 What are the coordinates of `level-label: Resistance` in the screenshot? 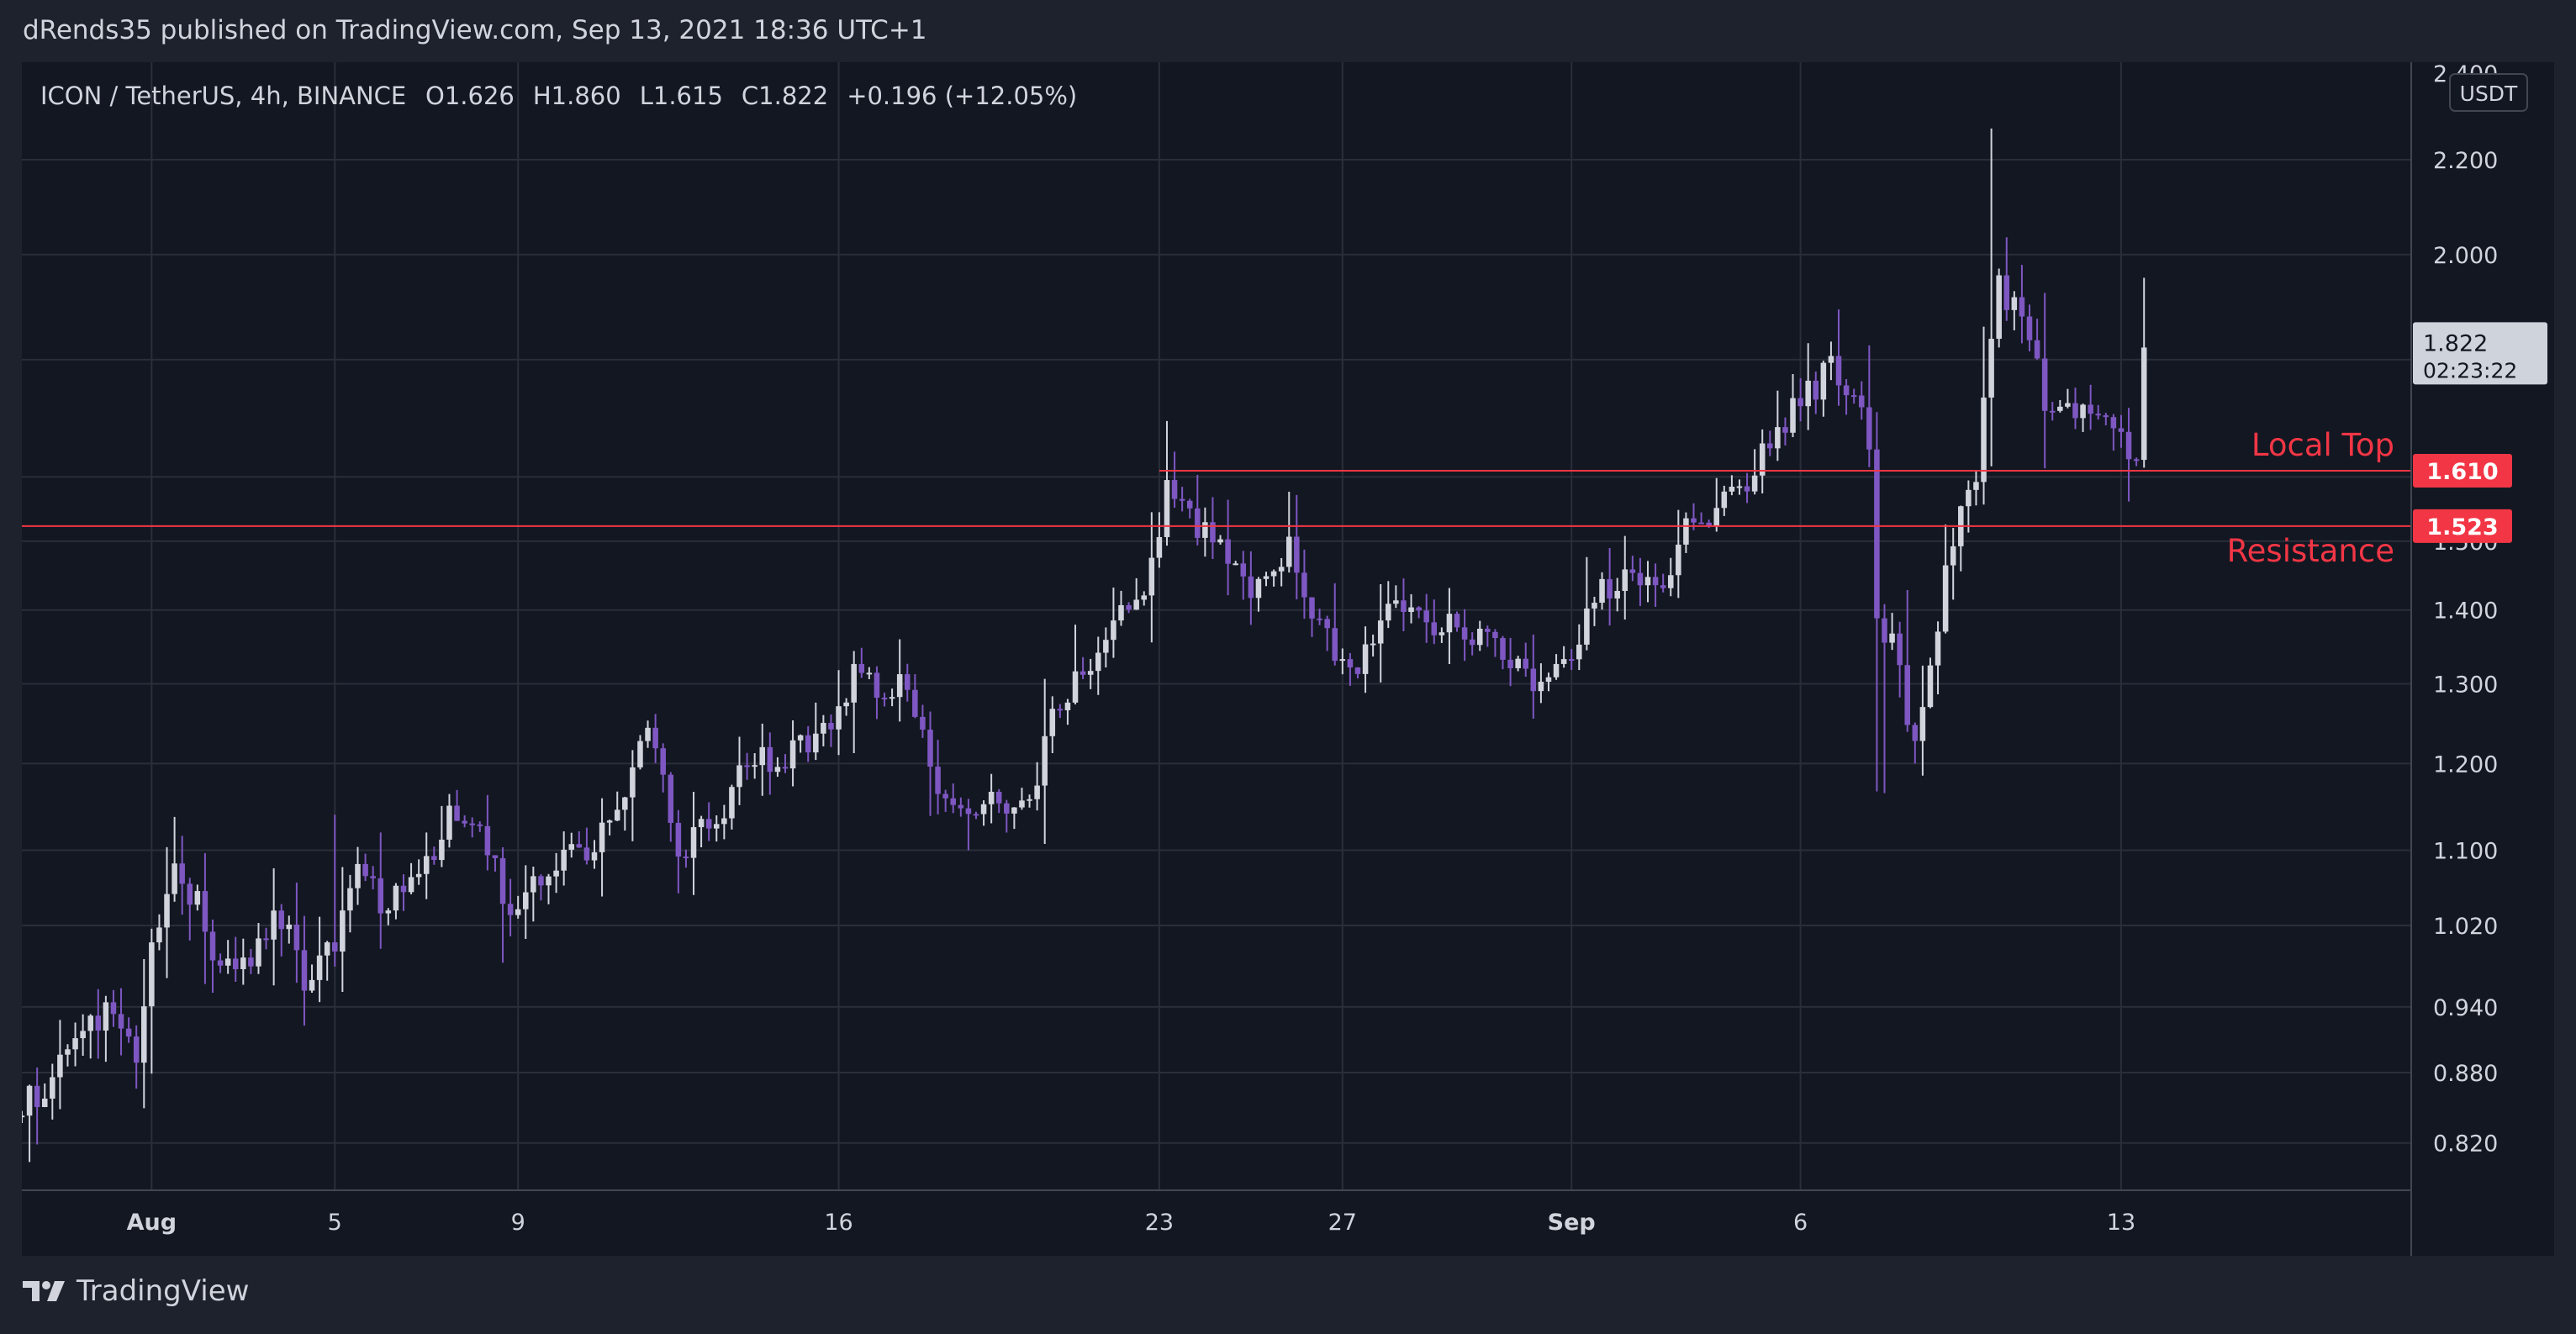 It's located at (2310, 551).